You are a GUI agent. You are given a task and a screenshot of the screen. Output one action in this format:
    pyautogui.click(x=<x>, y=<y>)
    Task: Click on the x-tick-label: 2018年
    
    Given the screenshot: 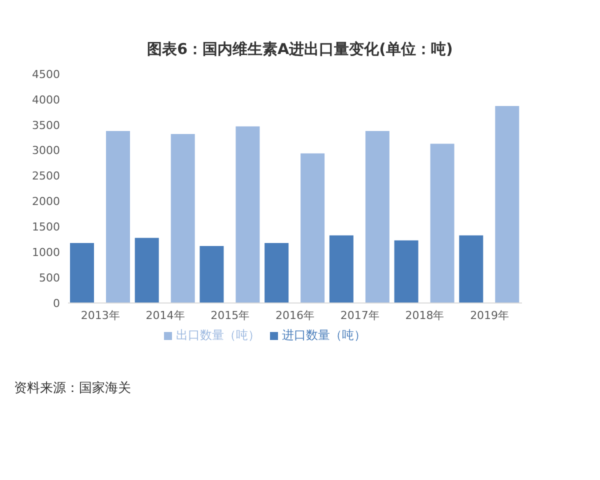 What is the action you would take?
    pyautogui.click(x=424, y=315)
    